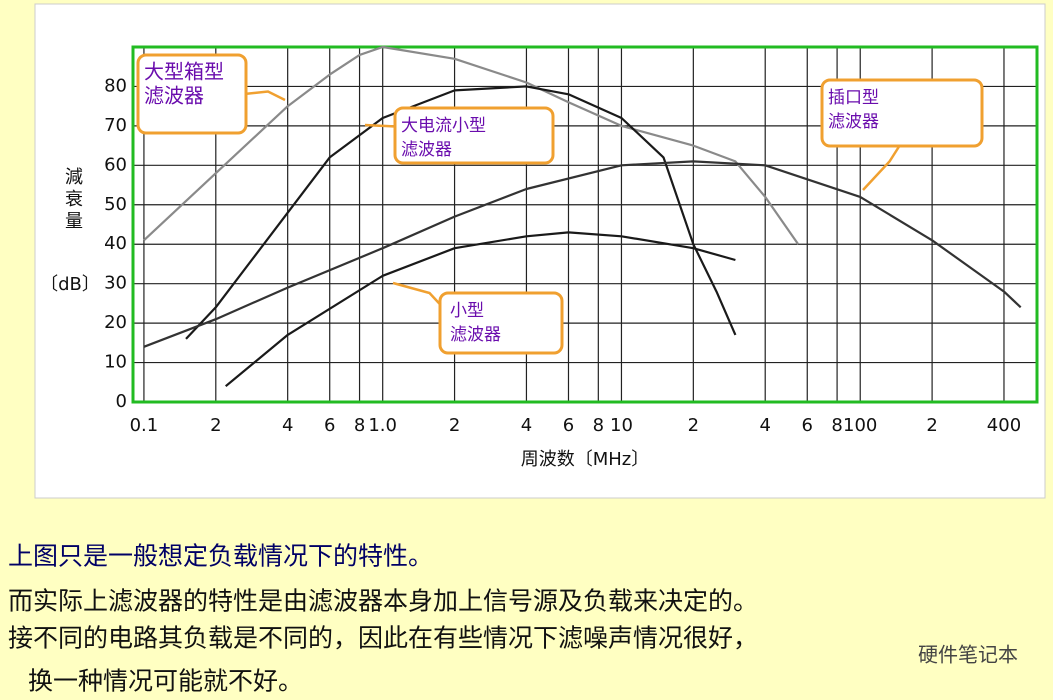 This screenshot has width=1053, height=700. Describe the element at coordinates (382, 425) in the screenshot. I see `x-tick-label: 1.0` at that location.